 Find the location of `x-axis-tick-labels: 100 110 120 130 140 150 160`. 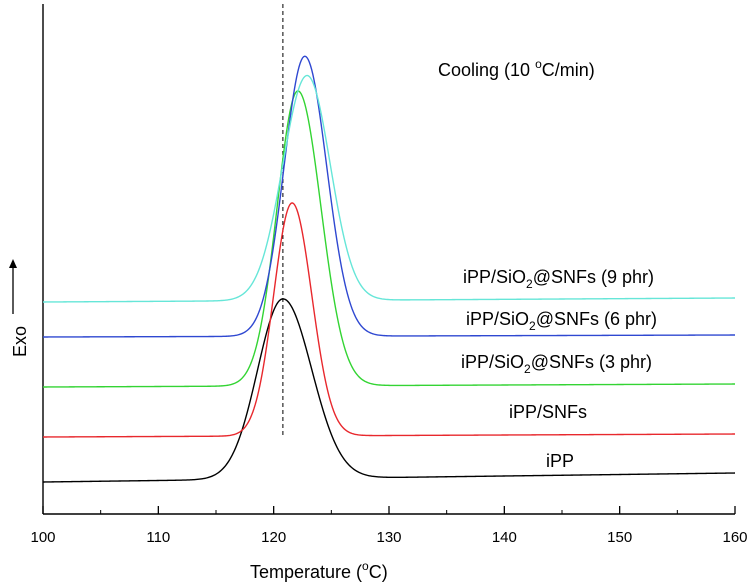

x-axis-tick-labels: 100 110 120 130 140 150 160 is located at coordinates (388, 537).